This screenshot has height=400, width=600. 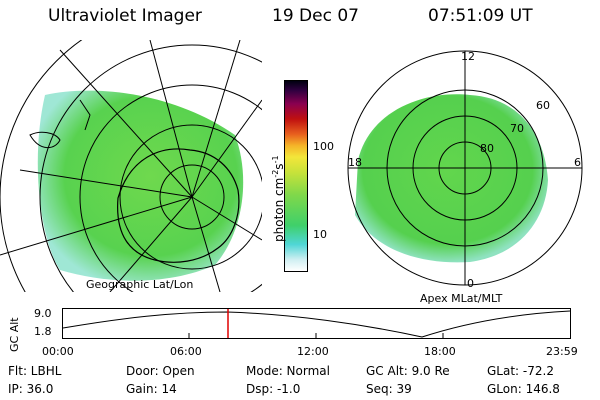 What do you see at coordinates (313, 351) in the screenshot?
I see `timeline-xtick-1200: 12:00` at bounding box center [313, 351].